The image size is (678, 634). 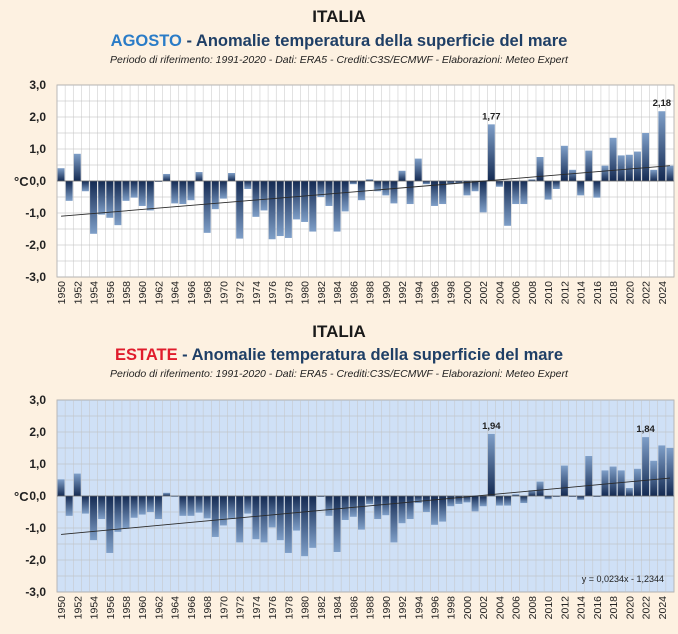 What do you see at coordinates (192, 293) in the screenshot?
I see `x-tick-label: 1966` at bounding box center [192, 293].